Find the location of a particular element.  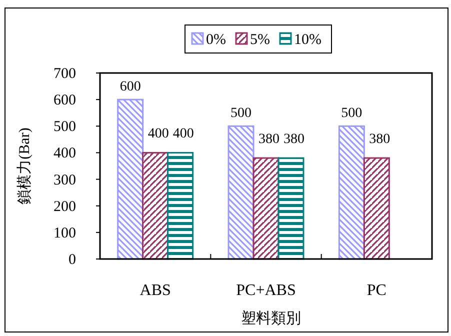

y-tick-label: 600 is located at coordinates (65, 100).